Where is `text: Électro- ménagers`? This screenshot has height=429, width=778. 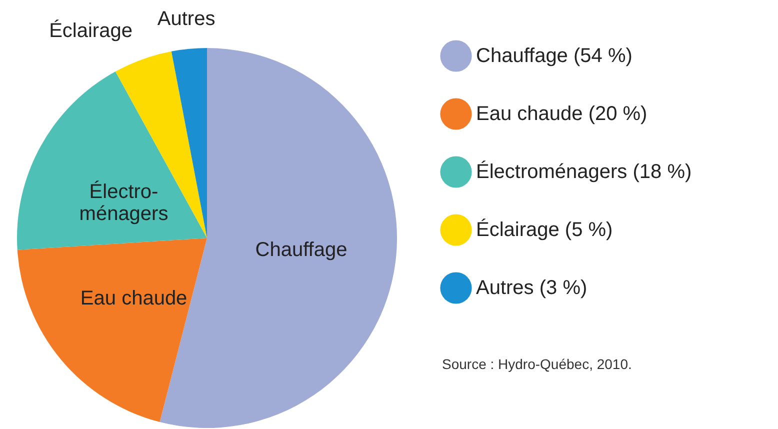
text: Électro- ménagers is located at coordinates (123, 203).